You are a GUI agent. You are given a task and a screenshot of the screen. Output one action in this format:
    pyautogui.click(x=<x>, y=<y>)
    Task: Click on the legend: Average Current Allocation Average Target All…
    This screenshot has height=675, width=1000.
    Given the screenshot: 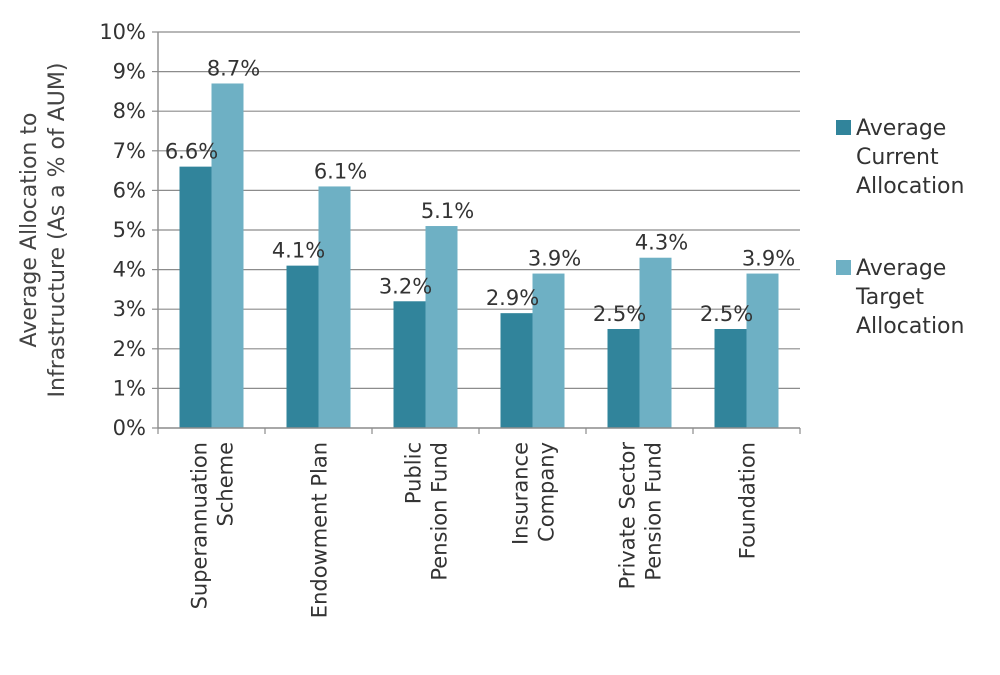 What is the action you would take?
    pyautogui.click(x=900, y=227)
    